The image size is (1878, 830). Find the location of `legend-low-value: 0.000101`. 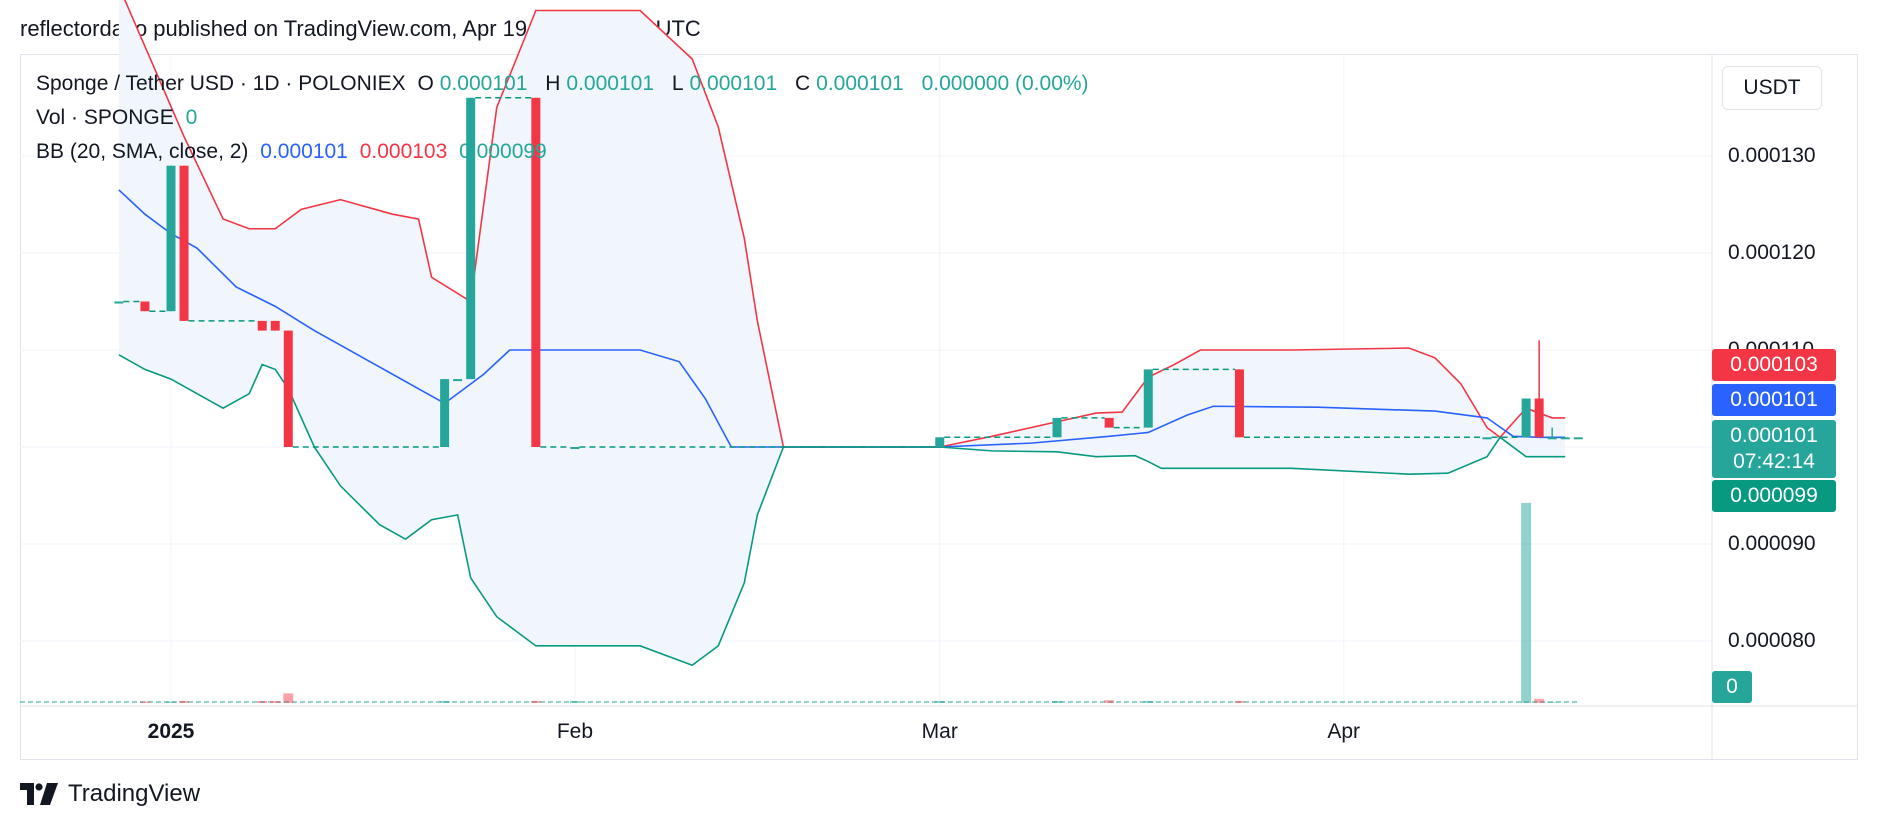

legend-low-value: 0.000101 is located at coordinates (733, 83).